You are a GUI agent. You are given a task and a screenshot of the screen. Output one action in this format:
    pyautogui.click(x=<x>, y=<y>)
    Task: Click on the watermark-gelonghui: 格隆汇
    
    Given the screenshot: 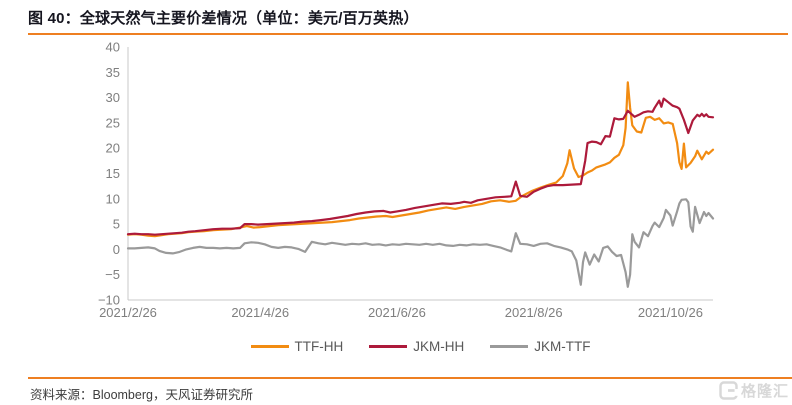 What is the action you would take?
    pyautogui.click(x=754, y=390)
    